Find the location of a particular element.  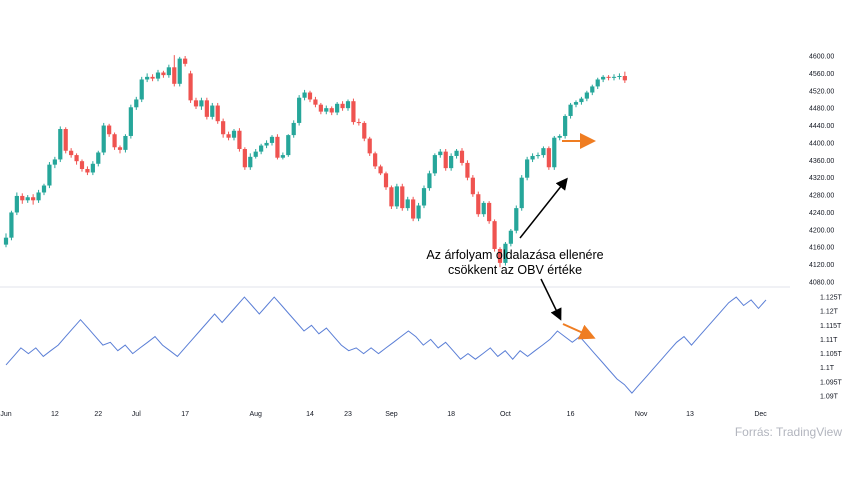

price-tick-label: 4160.00 is located at coordinates (821, 248).